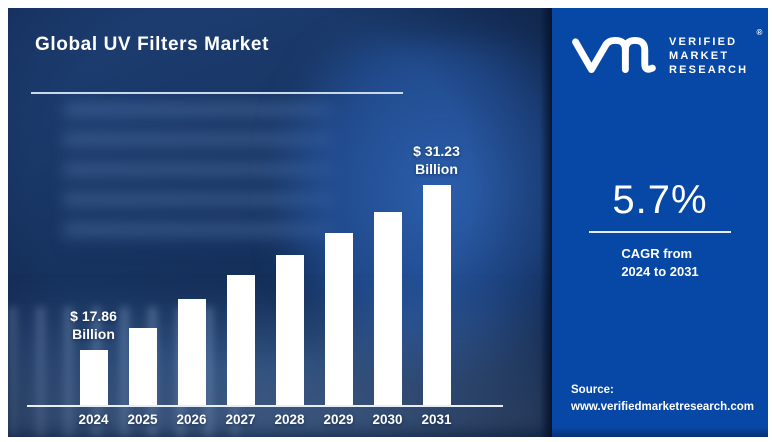 The image size is (772, 442). Describe the element at coordinates (659, 263) in the screenshot. I see `cagr-label: CAGR from 2024 to 2031` at that location.